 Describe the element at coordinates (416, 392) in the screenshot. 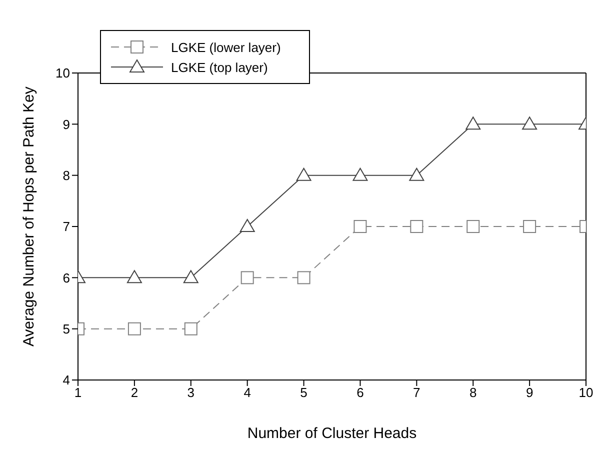

I see `x-tick-label: 7` at that location.